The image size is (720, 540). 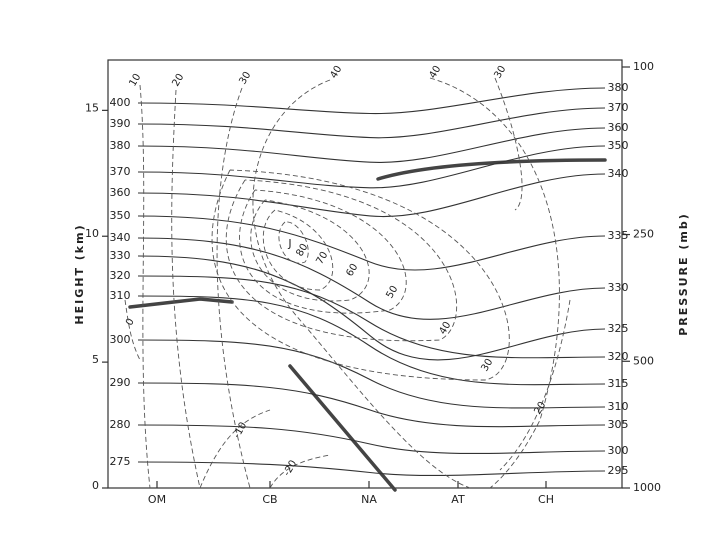 I want to click on isentrope-label: 280, so click(x=120, y=424).